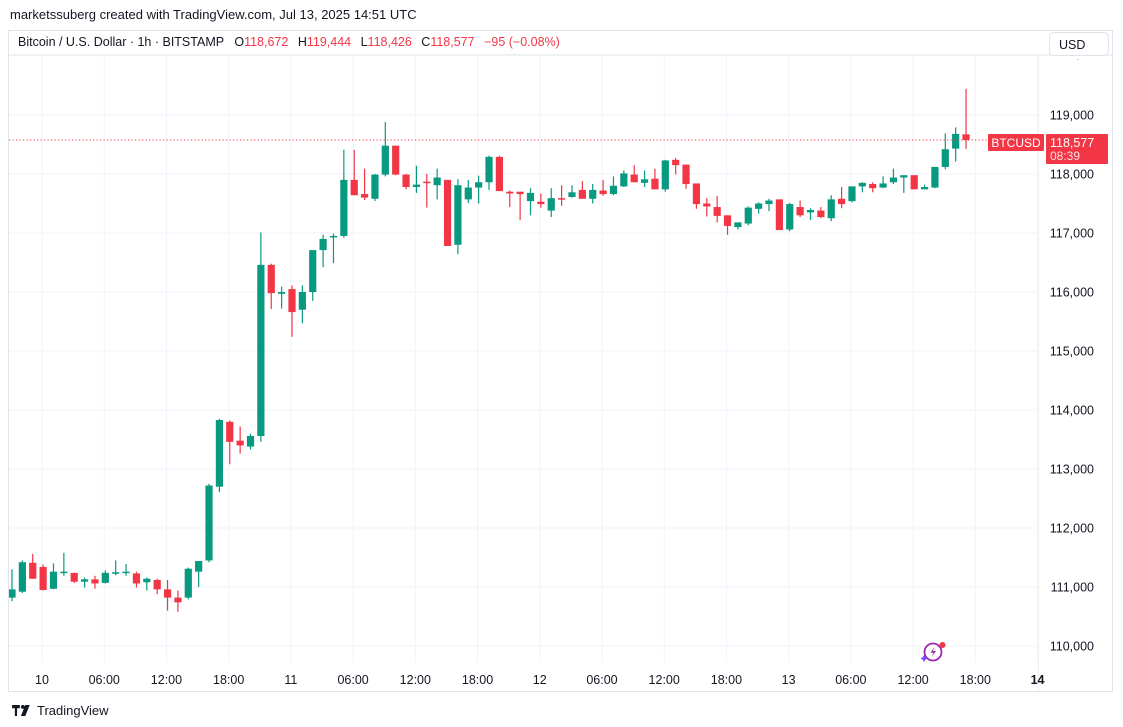  Describe the element at coordinates (60, 710) in the screenshot. I see `footer-brand: TradingView` at that location.